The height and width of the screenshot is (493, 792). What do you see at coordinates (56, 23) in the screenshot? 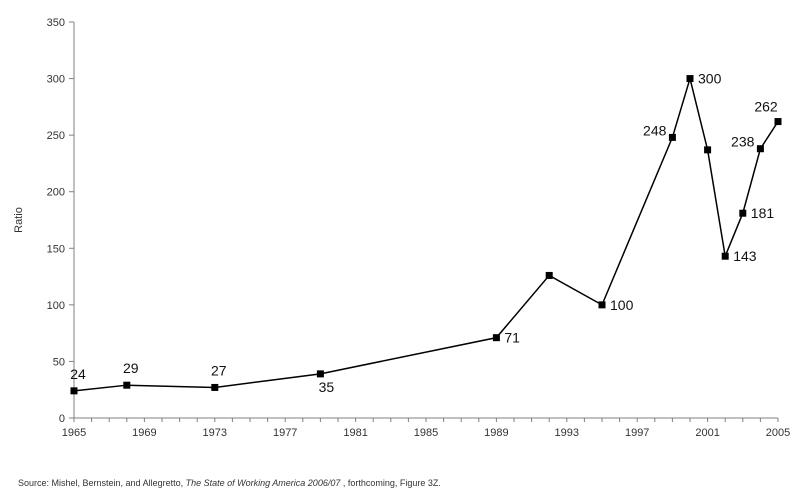
I see `y-tick-label: 350` at bounding box center [56, 23].